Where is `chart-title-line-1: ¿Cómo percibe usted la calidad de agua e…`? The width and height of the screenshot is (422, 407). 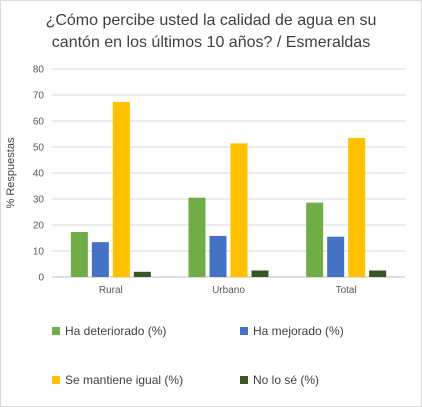
chart-title-line-1: ¿Cómo percibe usted la calidad de agua e… is located at coordinates (211, 20).